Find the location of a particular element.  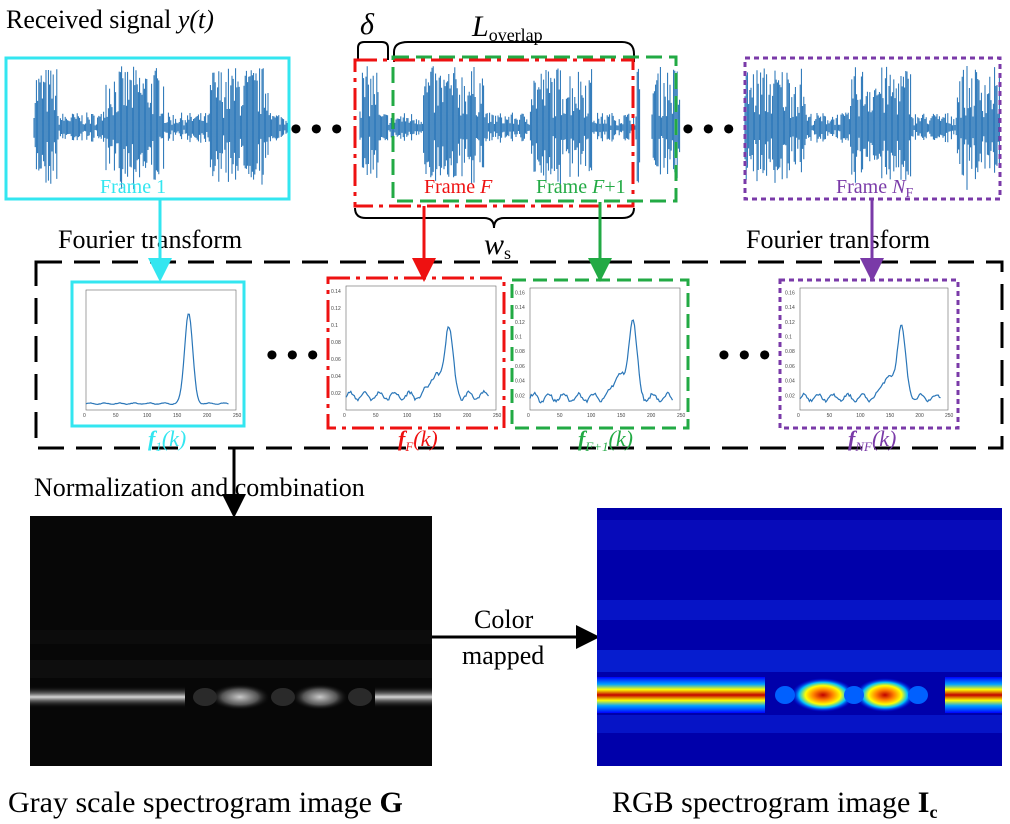

overlap-label: Loverlap is located at coordinates (507, 27).